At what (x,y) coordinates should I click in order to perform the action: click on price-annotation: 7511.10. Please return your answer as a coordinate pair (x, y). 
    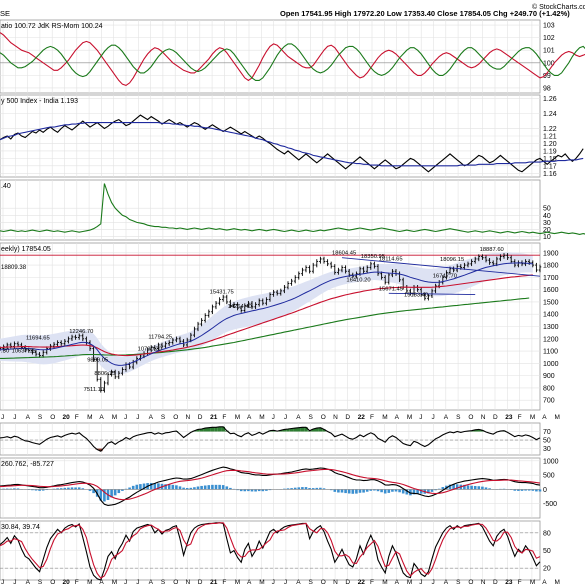
    Looking at the image, I should click on (94, 390).